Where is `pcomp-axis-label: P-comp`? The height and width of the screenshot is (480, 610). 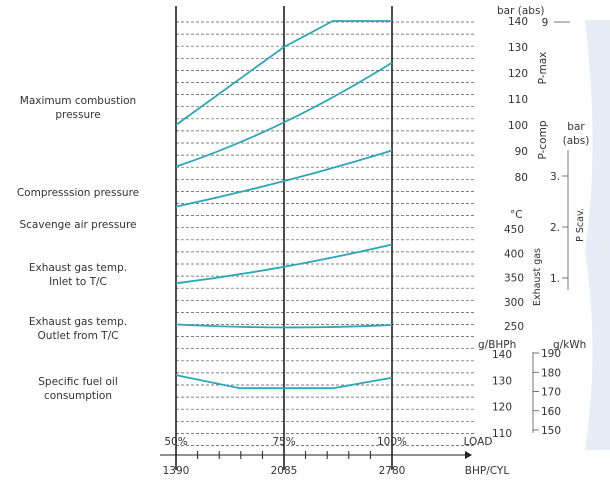 pcomp-axis-label: P-comp is located at coordinates (543, 139).